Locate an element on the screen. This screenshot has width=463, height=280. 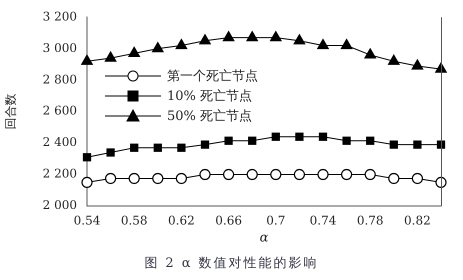
x-tick-label: 0.54 is located at coordinates (87, 220).